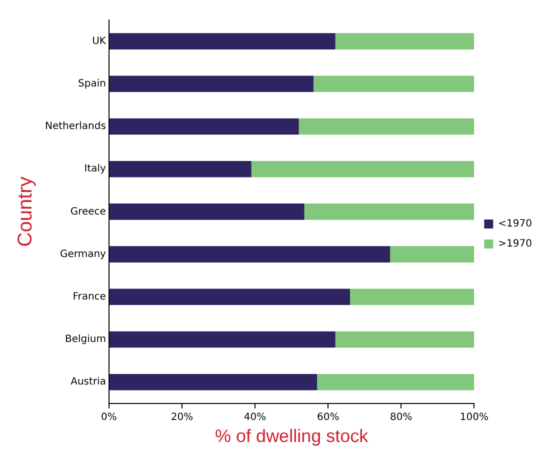  What do you see at coordinates (85, 340) in the screenshot?
I see `y-tick-label: Belgium` at bounding box center [85, 340].